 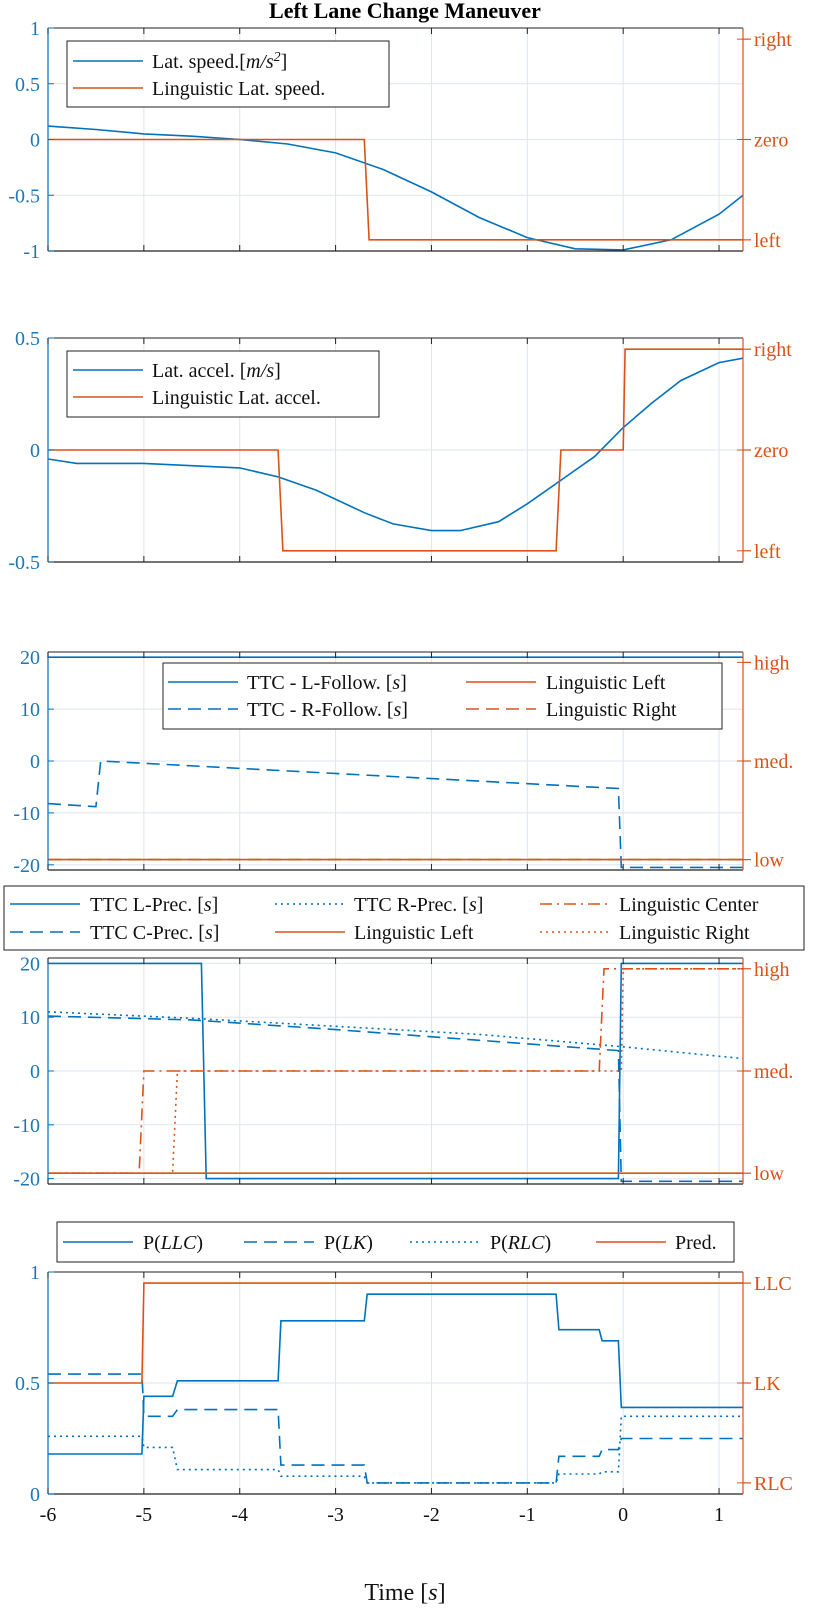 What do you see at coordinates (219, 62) in the screenshot?
I see `legend-label: Lat. speed.[m/s2]` at bounding box center [219, 62].